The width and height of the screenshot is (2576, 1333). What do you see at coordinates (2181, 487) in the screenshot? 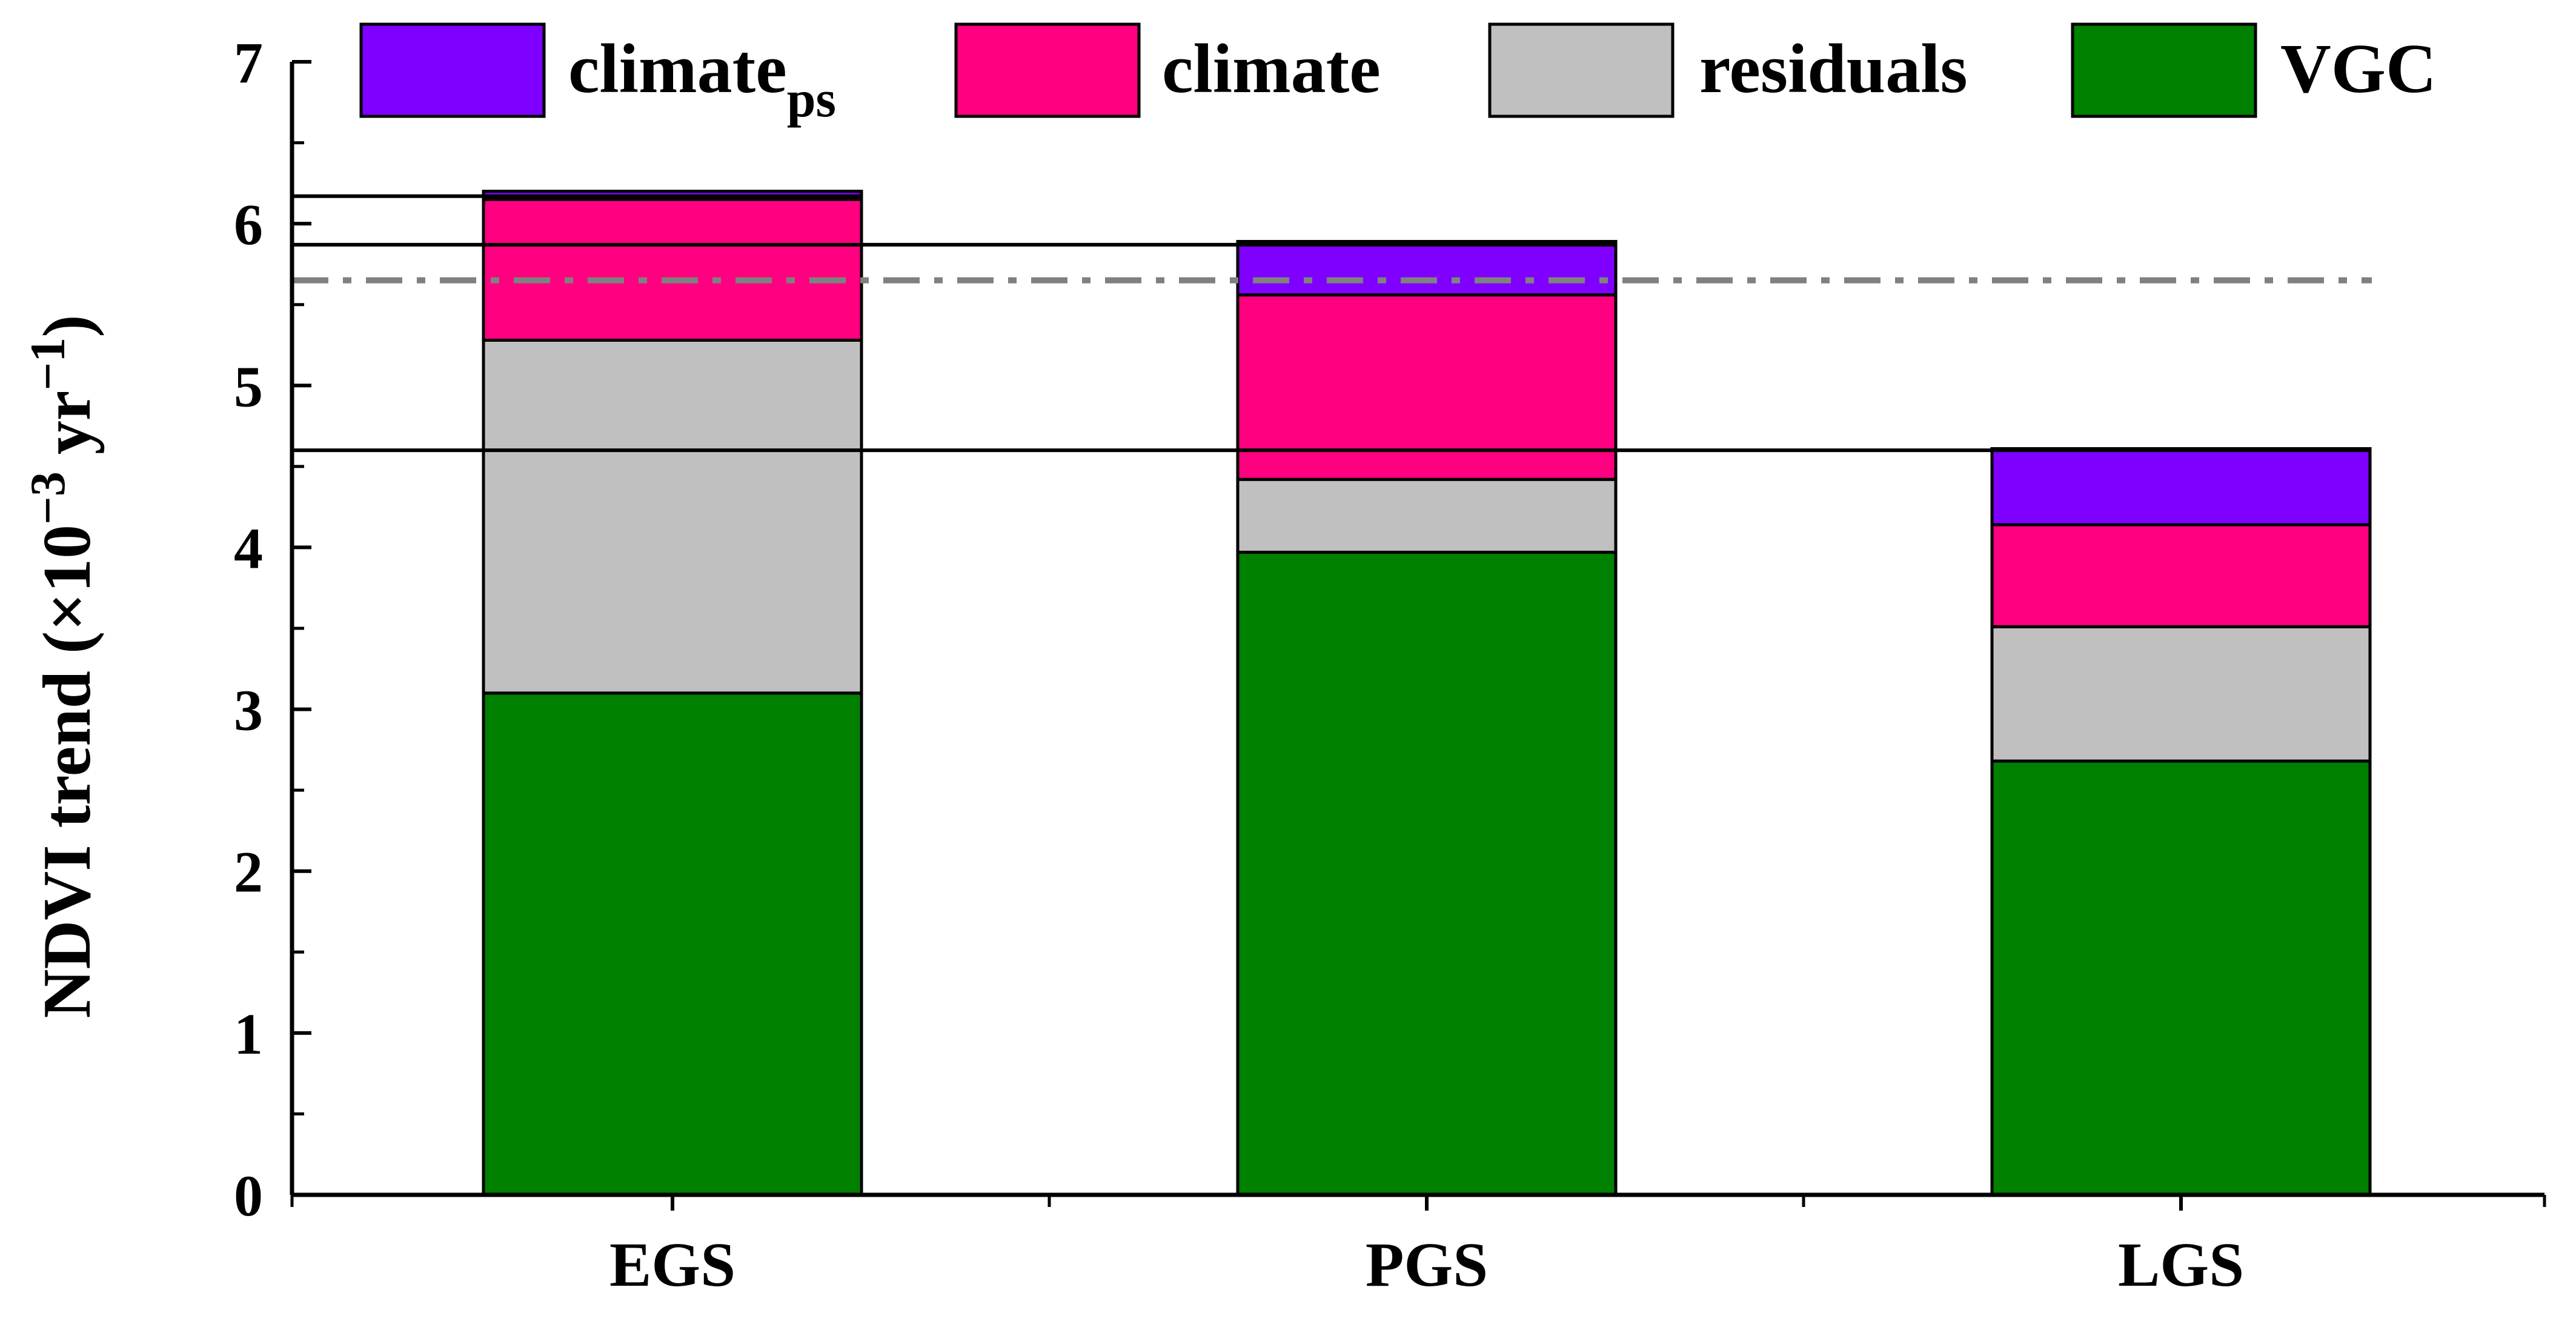
I see `bar-lgs-climate-ps` at bounding box center [2181, 487].